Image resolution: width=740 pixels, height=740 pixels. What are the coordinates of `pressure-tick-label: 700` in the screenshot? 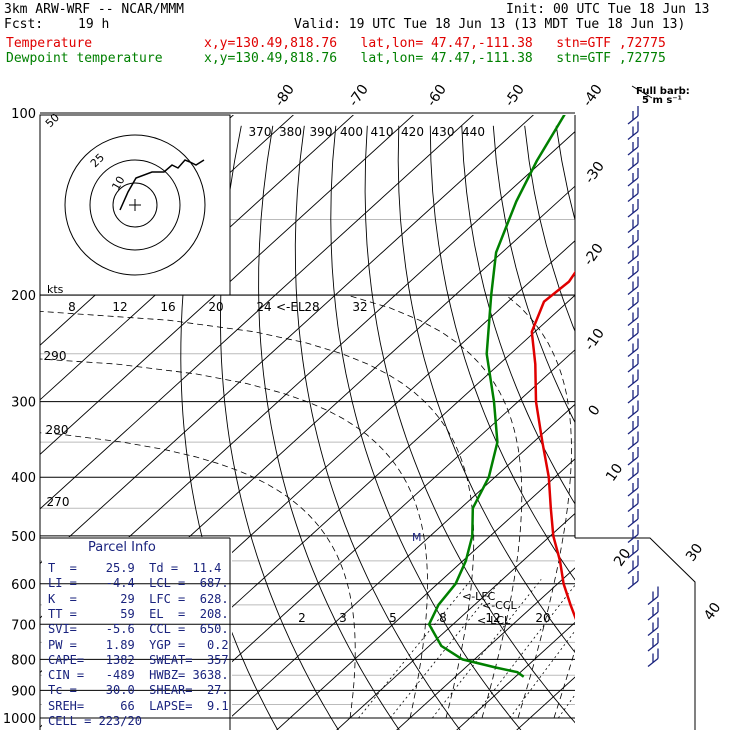 It's located at (23, 625).